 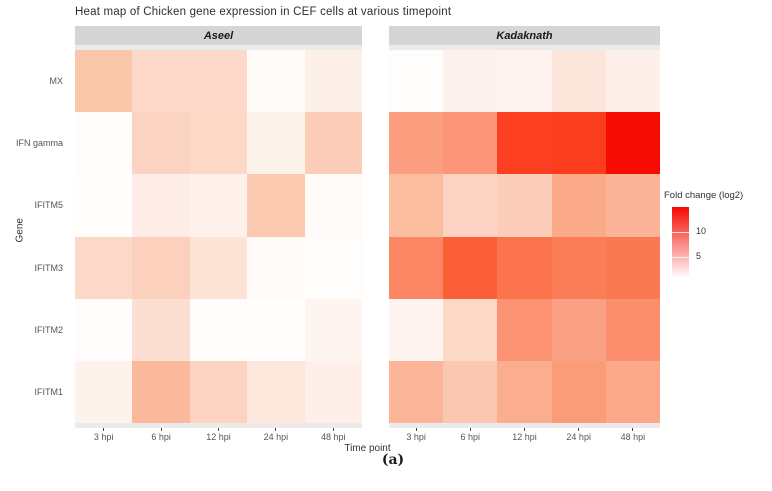 I want to click on heatmap-cell-kadaknath-ifn-gamma-48-hpi, so click(x=632, y=143).